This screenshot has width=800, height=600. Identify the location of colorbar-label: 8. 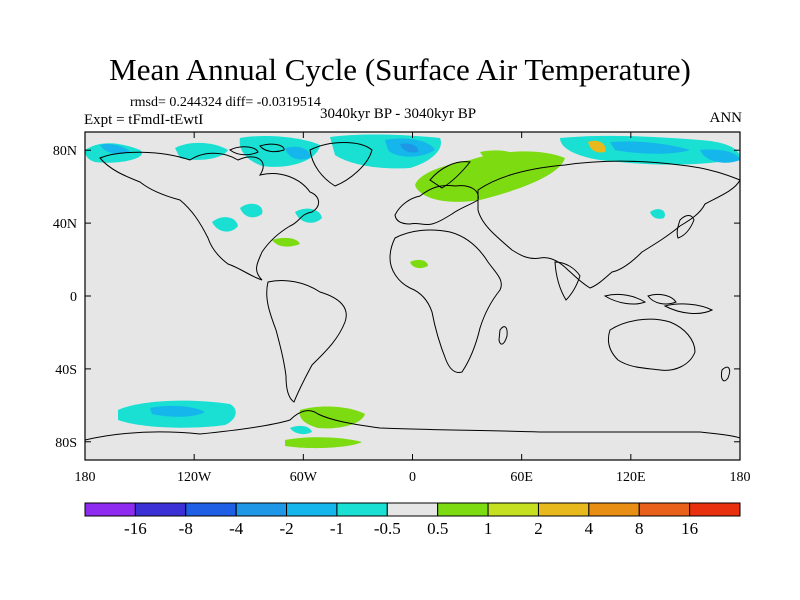
(639, 528).